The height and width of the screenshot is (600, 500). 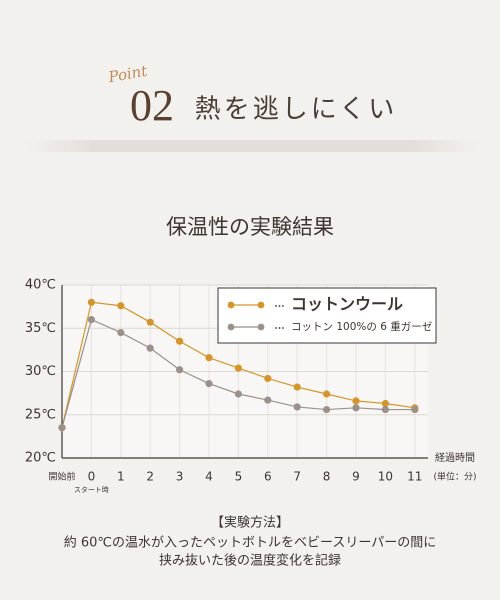 I want to click on x-tick-label: 6, so click(x=268, y=477).